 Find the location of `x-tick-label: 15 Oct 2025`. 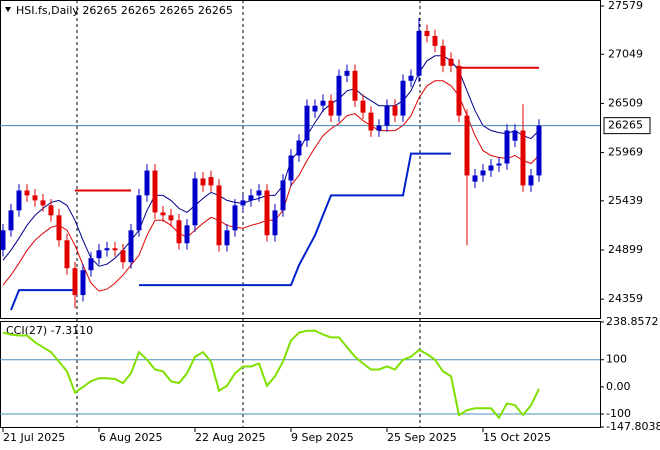

x-tick-label: 15 Oct 2025 is located at coordinates (517, 437).